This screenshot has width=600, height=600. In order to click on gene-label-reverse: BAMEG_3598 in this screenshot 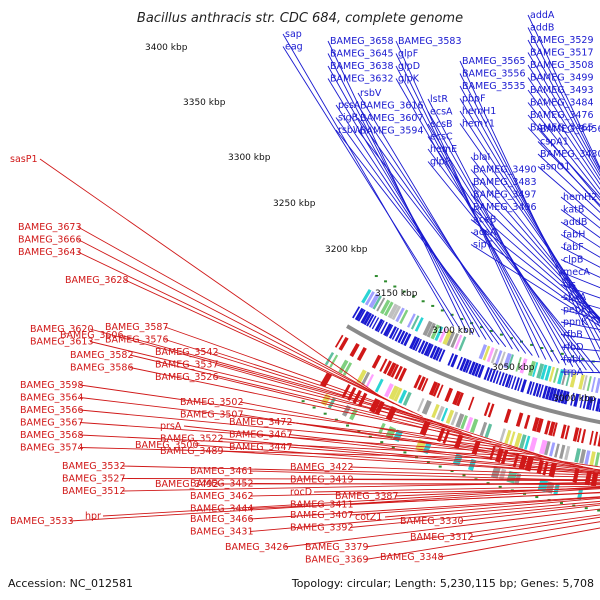, I will do `click(52, 385)`.